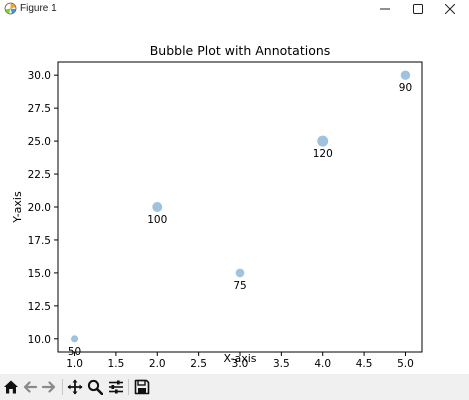 This screenshot has width=469, height=400. What do you see at coordinates (39, 109) in the screenshot?
I see `y-tick-label: 27.5` at bounding box center [39, 109].